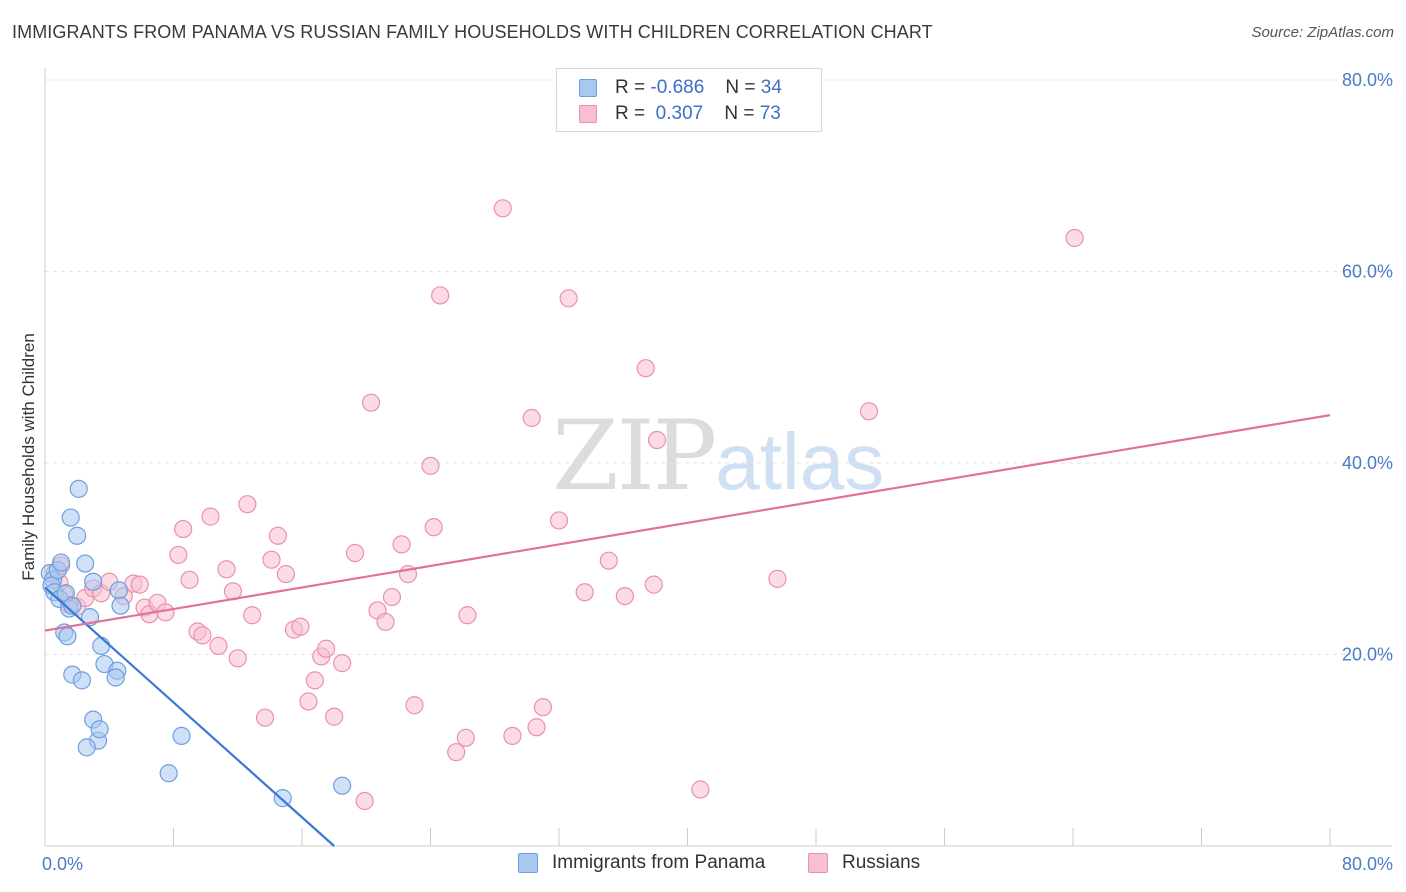 This screenshot has height=892, width=1406. I want to click on chart-source: Source: ZipAtlas.com, so click(1322, 32).